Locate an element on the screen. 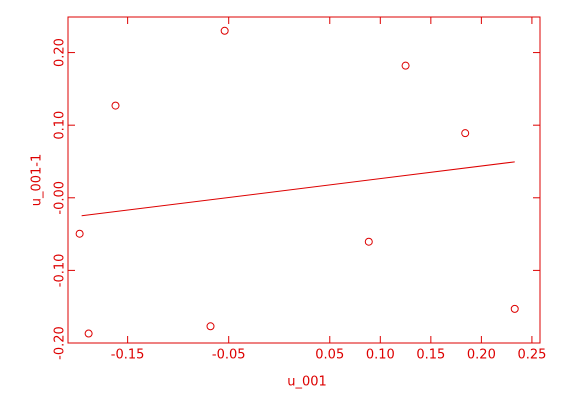 The height and width of the screenshot is (403, 576). y-tick-label: -0.20 is located at coordinates (60, 343).